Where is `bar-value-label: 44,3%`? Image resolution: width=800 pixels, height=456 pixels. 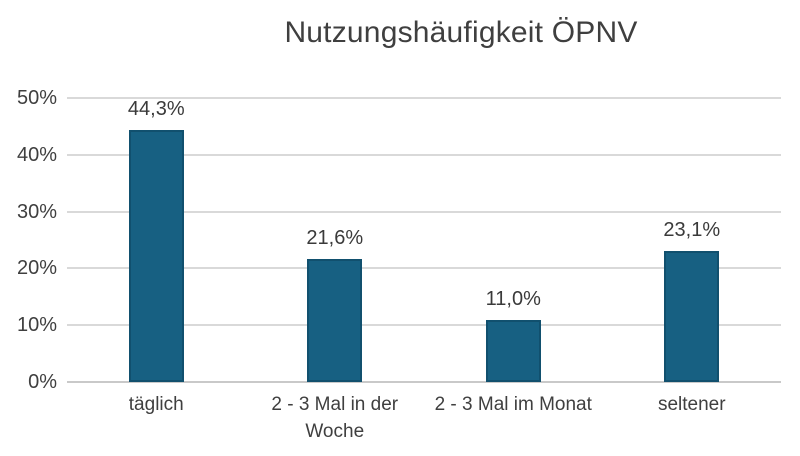 bar-value-label: 44,3% is located at coordinates (156, 109).